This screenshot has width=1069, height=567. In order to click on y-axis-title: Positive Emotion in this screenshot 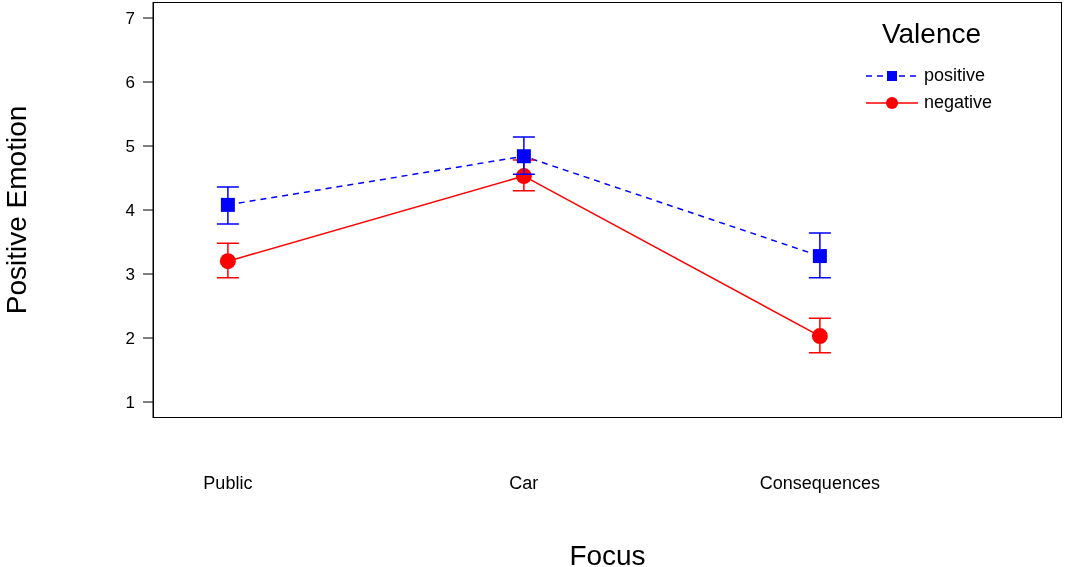, I will do `click(16, 210)`.